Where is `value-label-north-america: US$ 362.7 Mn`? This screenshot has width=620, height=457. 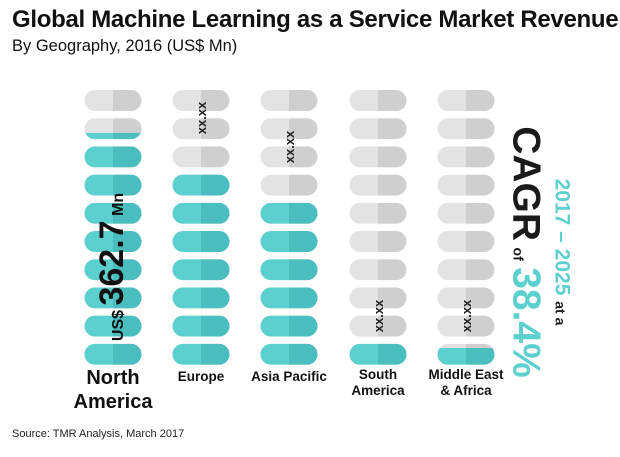 value-label-north-america: US$ 362.7 Mn is located at coordinates (112, 267).